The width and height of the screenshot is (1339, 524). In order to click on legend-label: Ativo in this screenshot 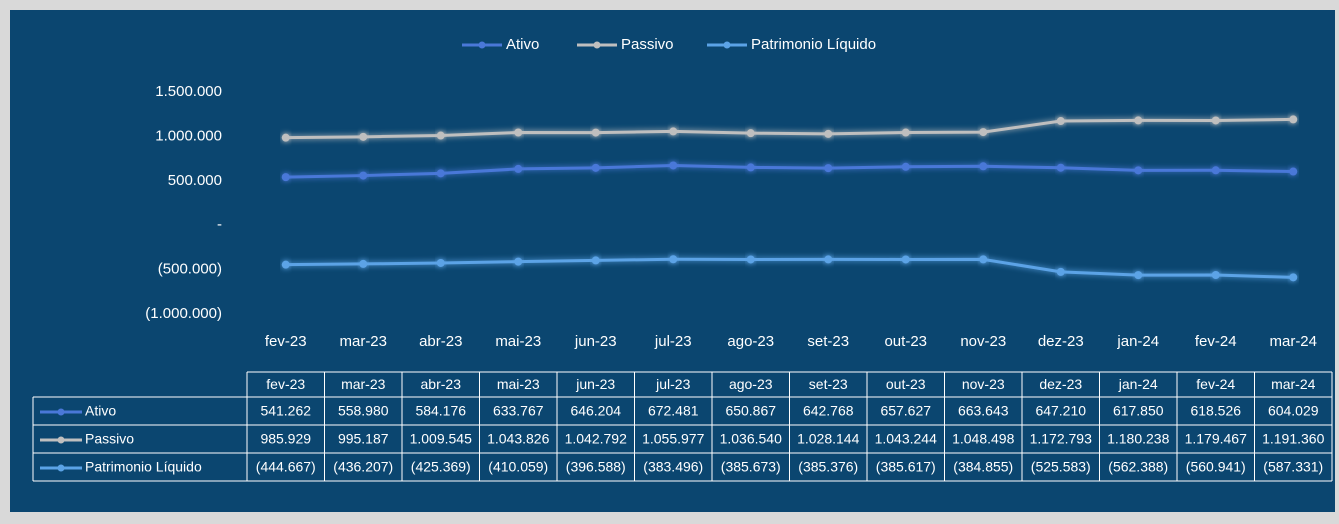, I will do `click(522, 44)`.